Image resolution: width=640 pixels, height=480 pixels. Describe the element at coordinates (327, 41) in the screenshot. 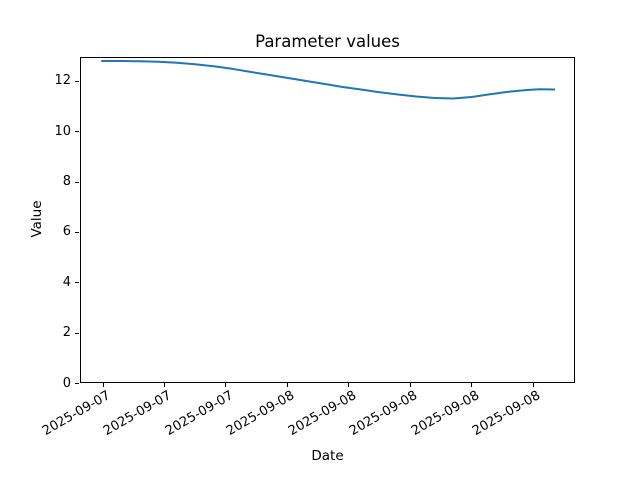

I see `chart-title: Parameter values` at that location.